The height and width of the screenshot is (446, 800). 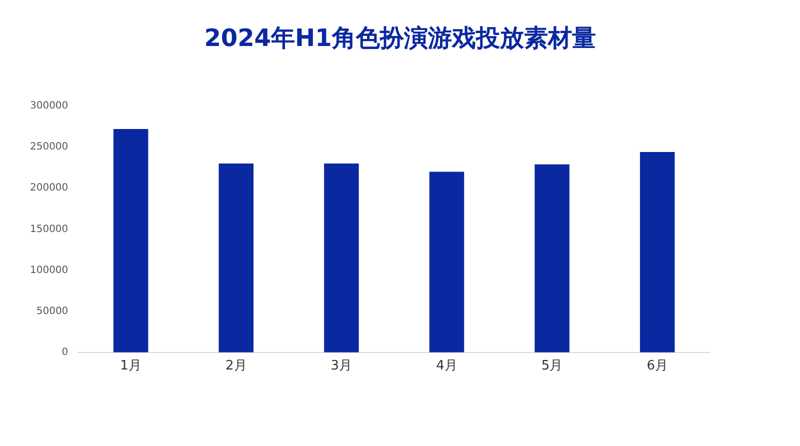 What do you see at coordinates (400, 38) in the screenshot?
I see `chart-title: 2024年H1角色扮演游戏投放素材量` at bounding box center [400, 38].